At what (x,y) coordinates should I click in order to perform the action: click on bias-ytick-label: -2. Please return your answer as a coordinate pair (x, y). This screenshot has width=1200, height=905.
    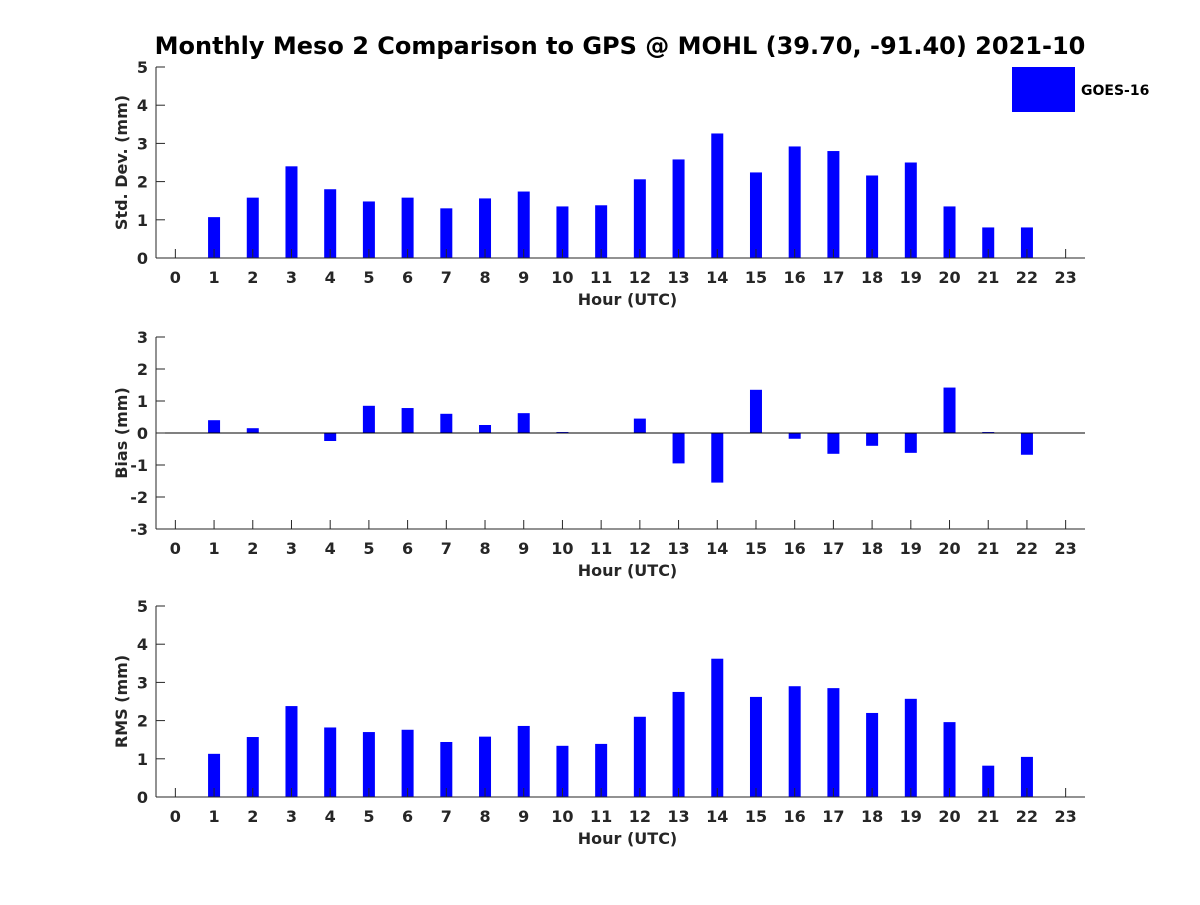
    Looking at the image, I should click on (139, 497).